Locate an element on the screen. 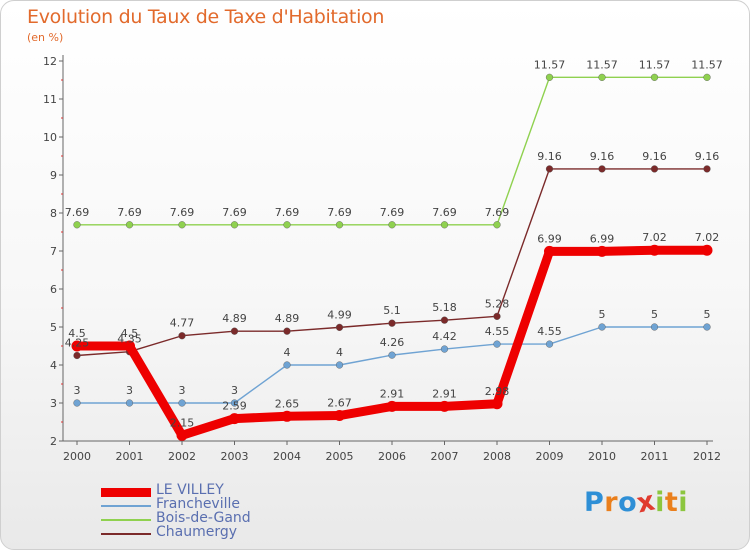 The height and width of the screenshot is (550, 750). data-label-chaumergy: 4.35 is located at coordinates (129, 339).